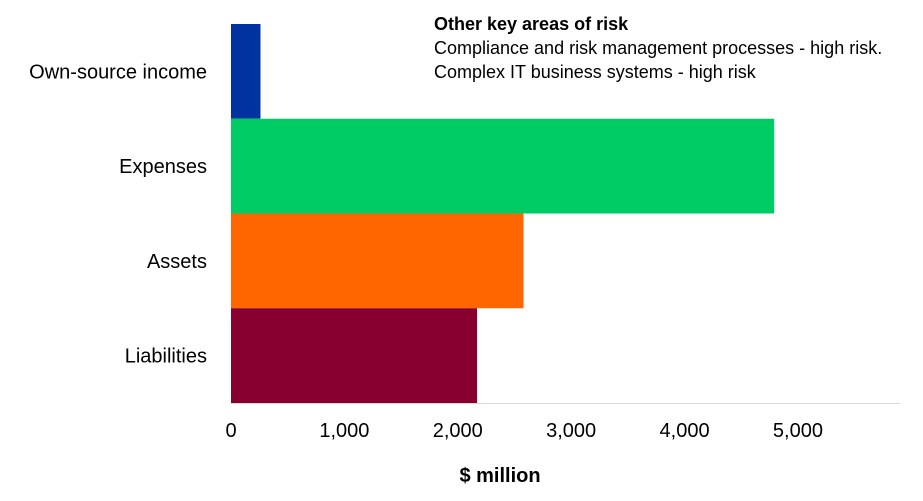  I want to click on category-label: Own-source income, so click(118, 72).